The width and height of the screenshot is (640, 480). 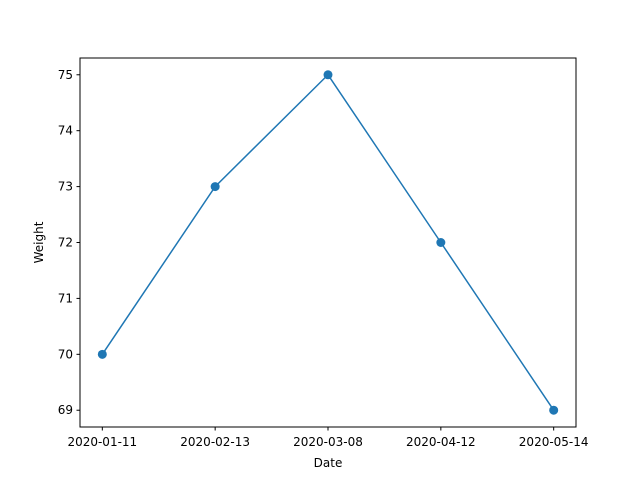 I want to click on y-tick-labels: 69 70 71 72 73 74 75, so click(x=65, y=242).